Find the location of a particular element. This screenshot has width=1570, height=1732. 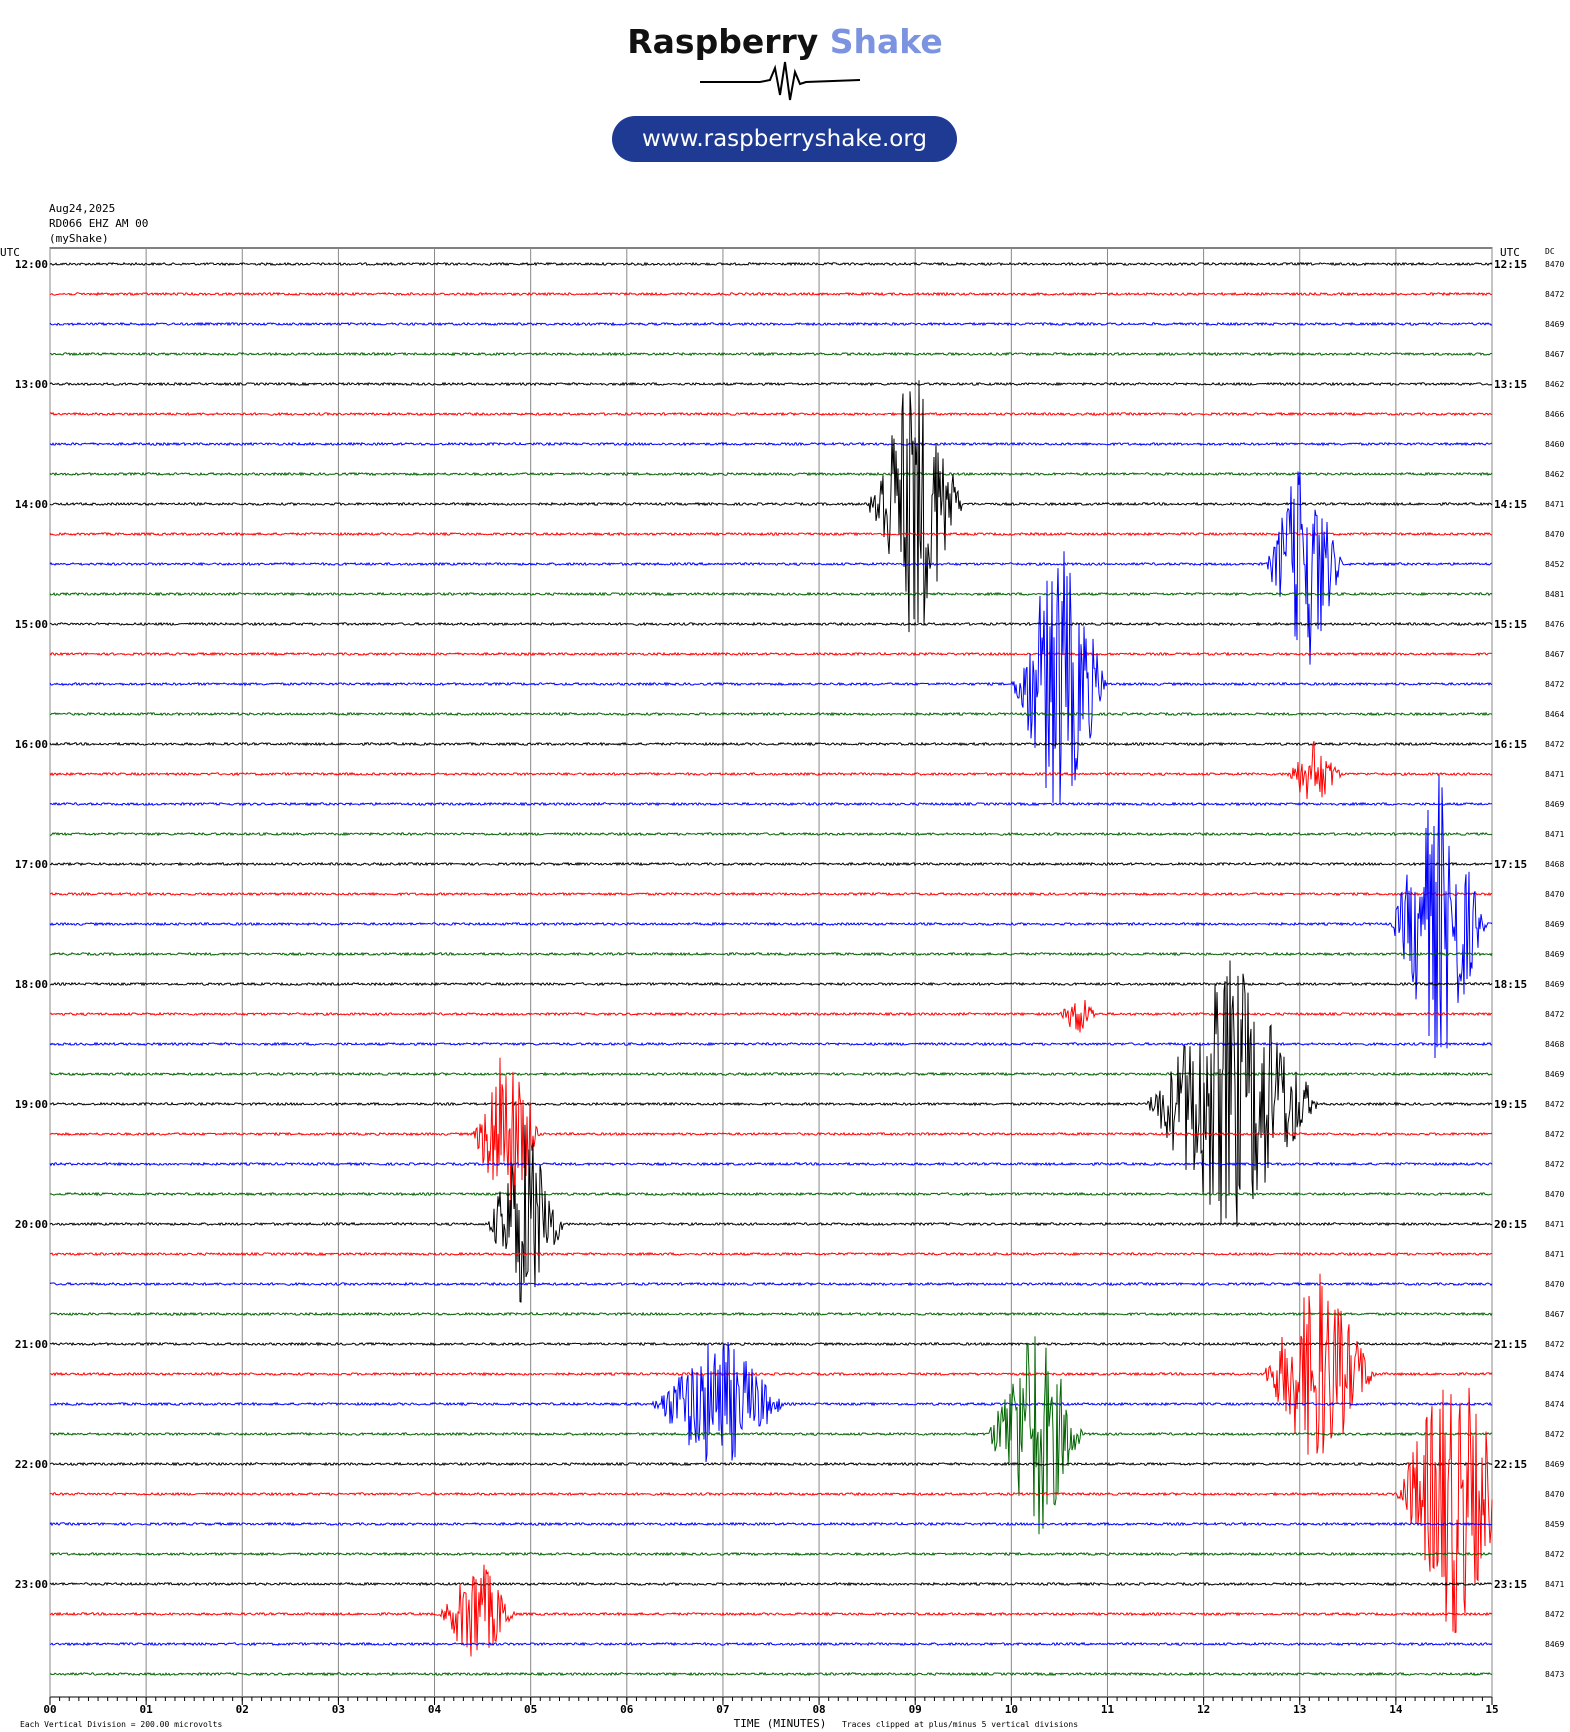

x-tick-label: 10 is located at coordinates (1011, 1709).